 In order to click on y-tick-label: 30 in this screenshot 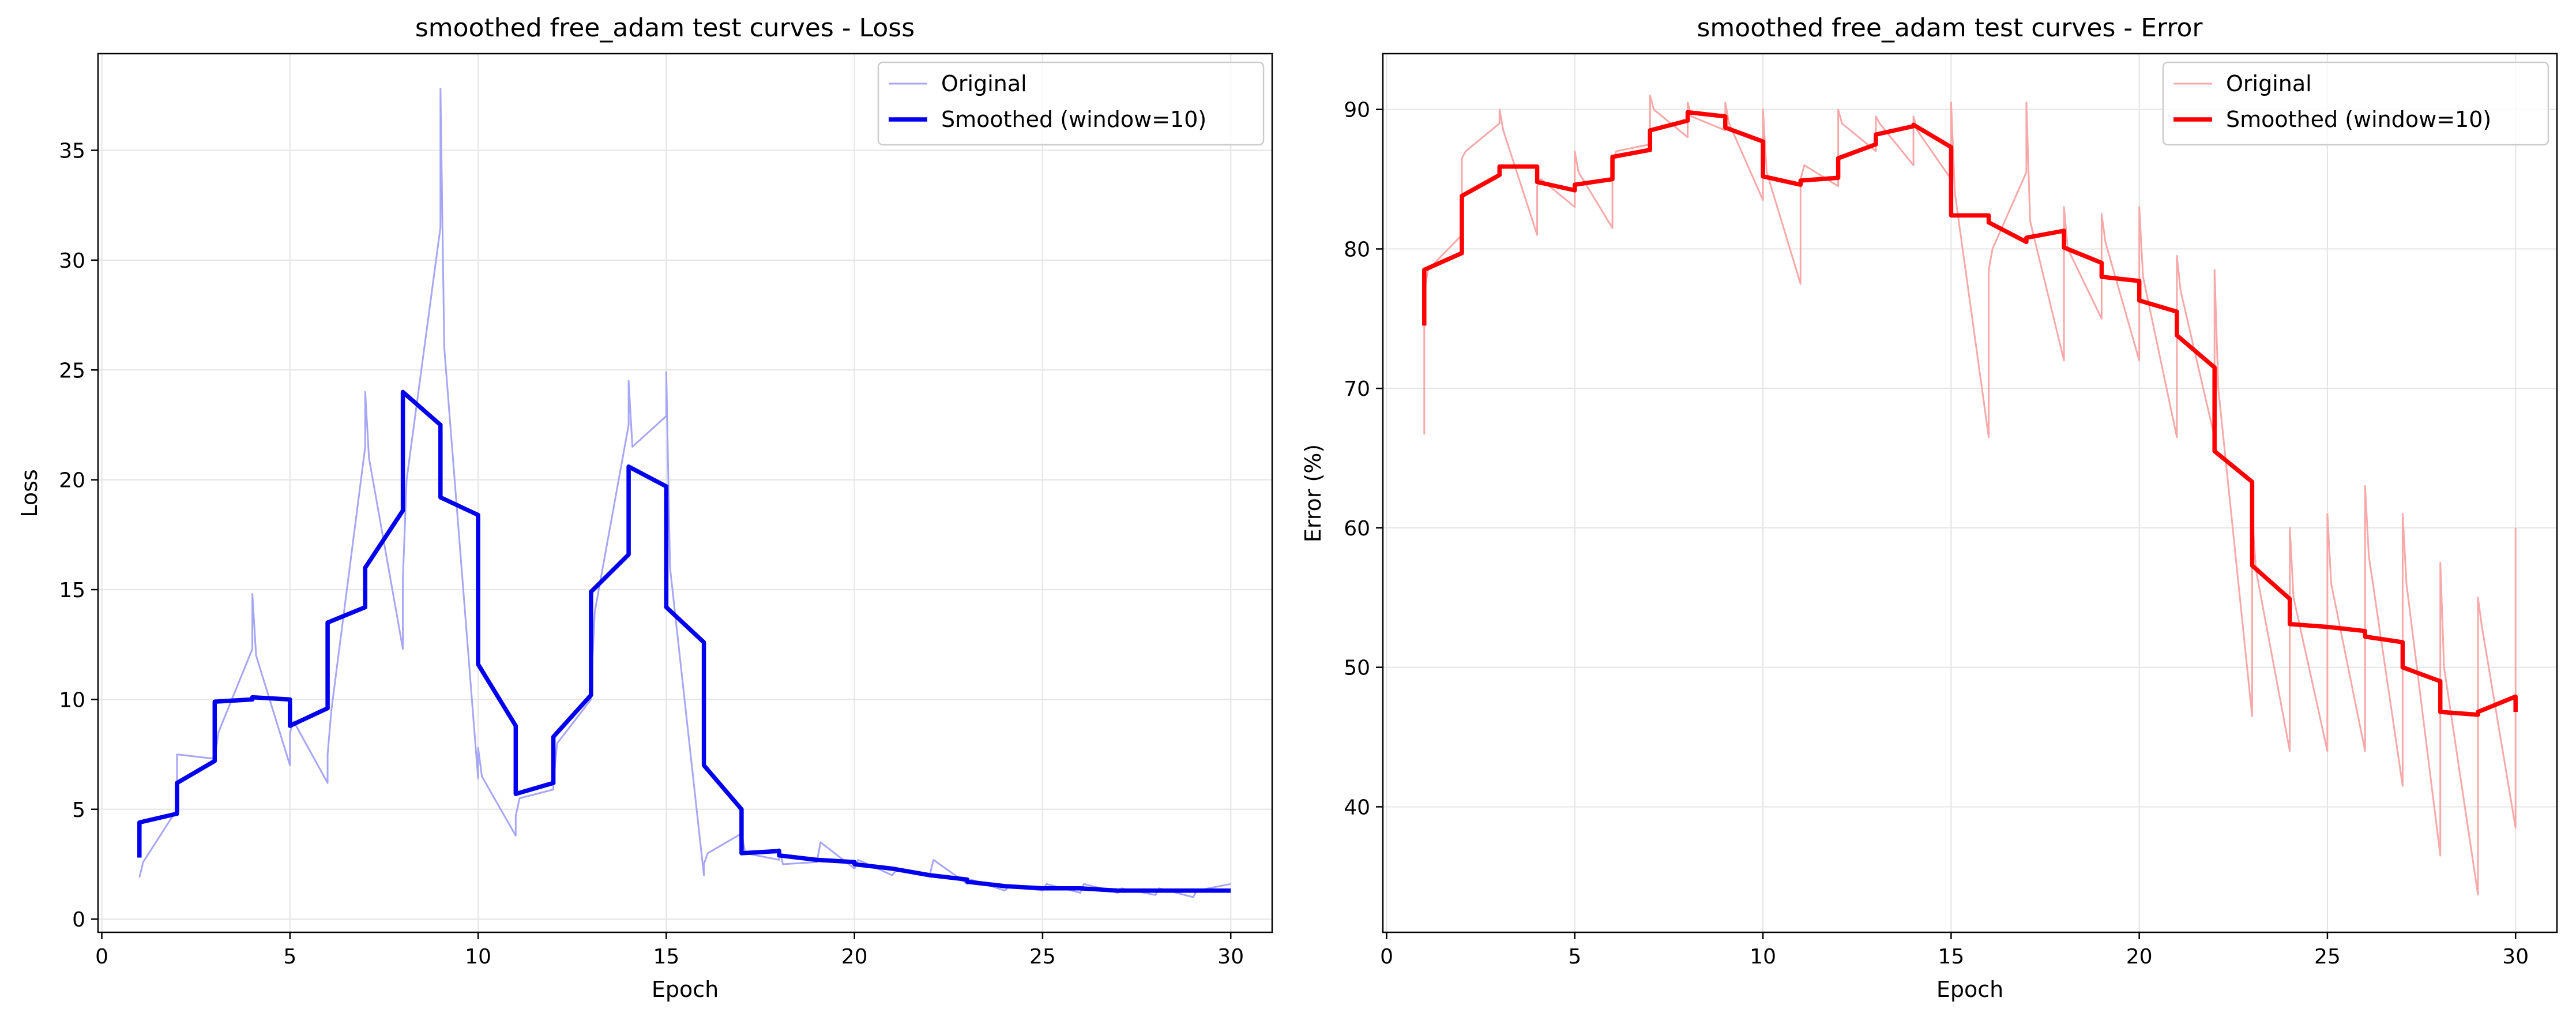, I will do `click(72, 261)`.